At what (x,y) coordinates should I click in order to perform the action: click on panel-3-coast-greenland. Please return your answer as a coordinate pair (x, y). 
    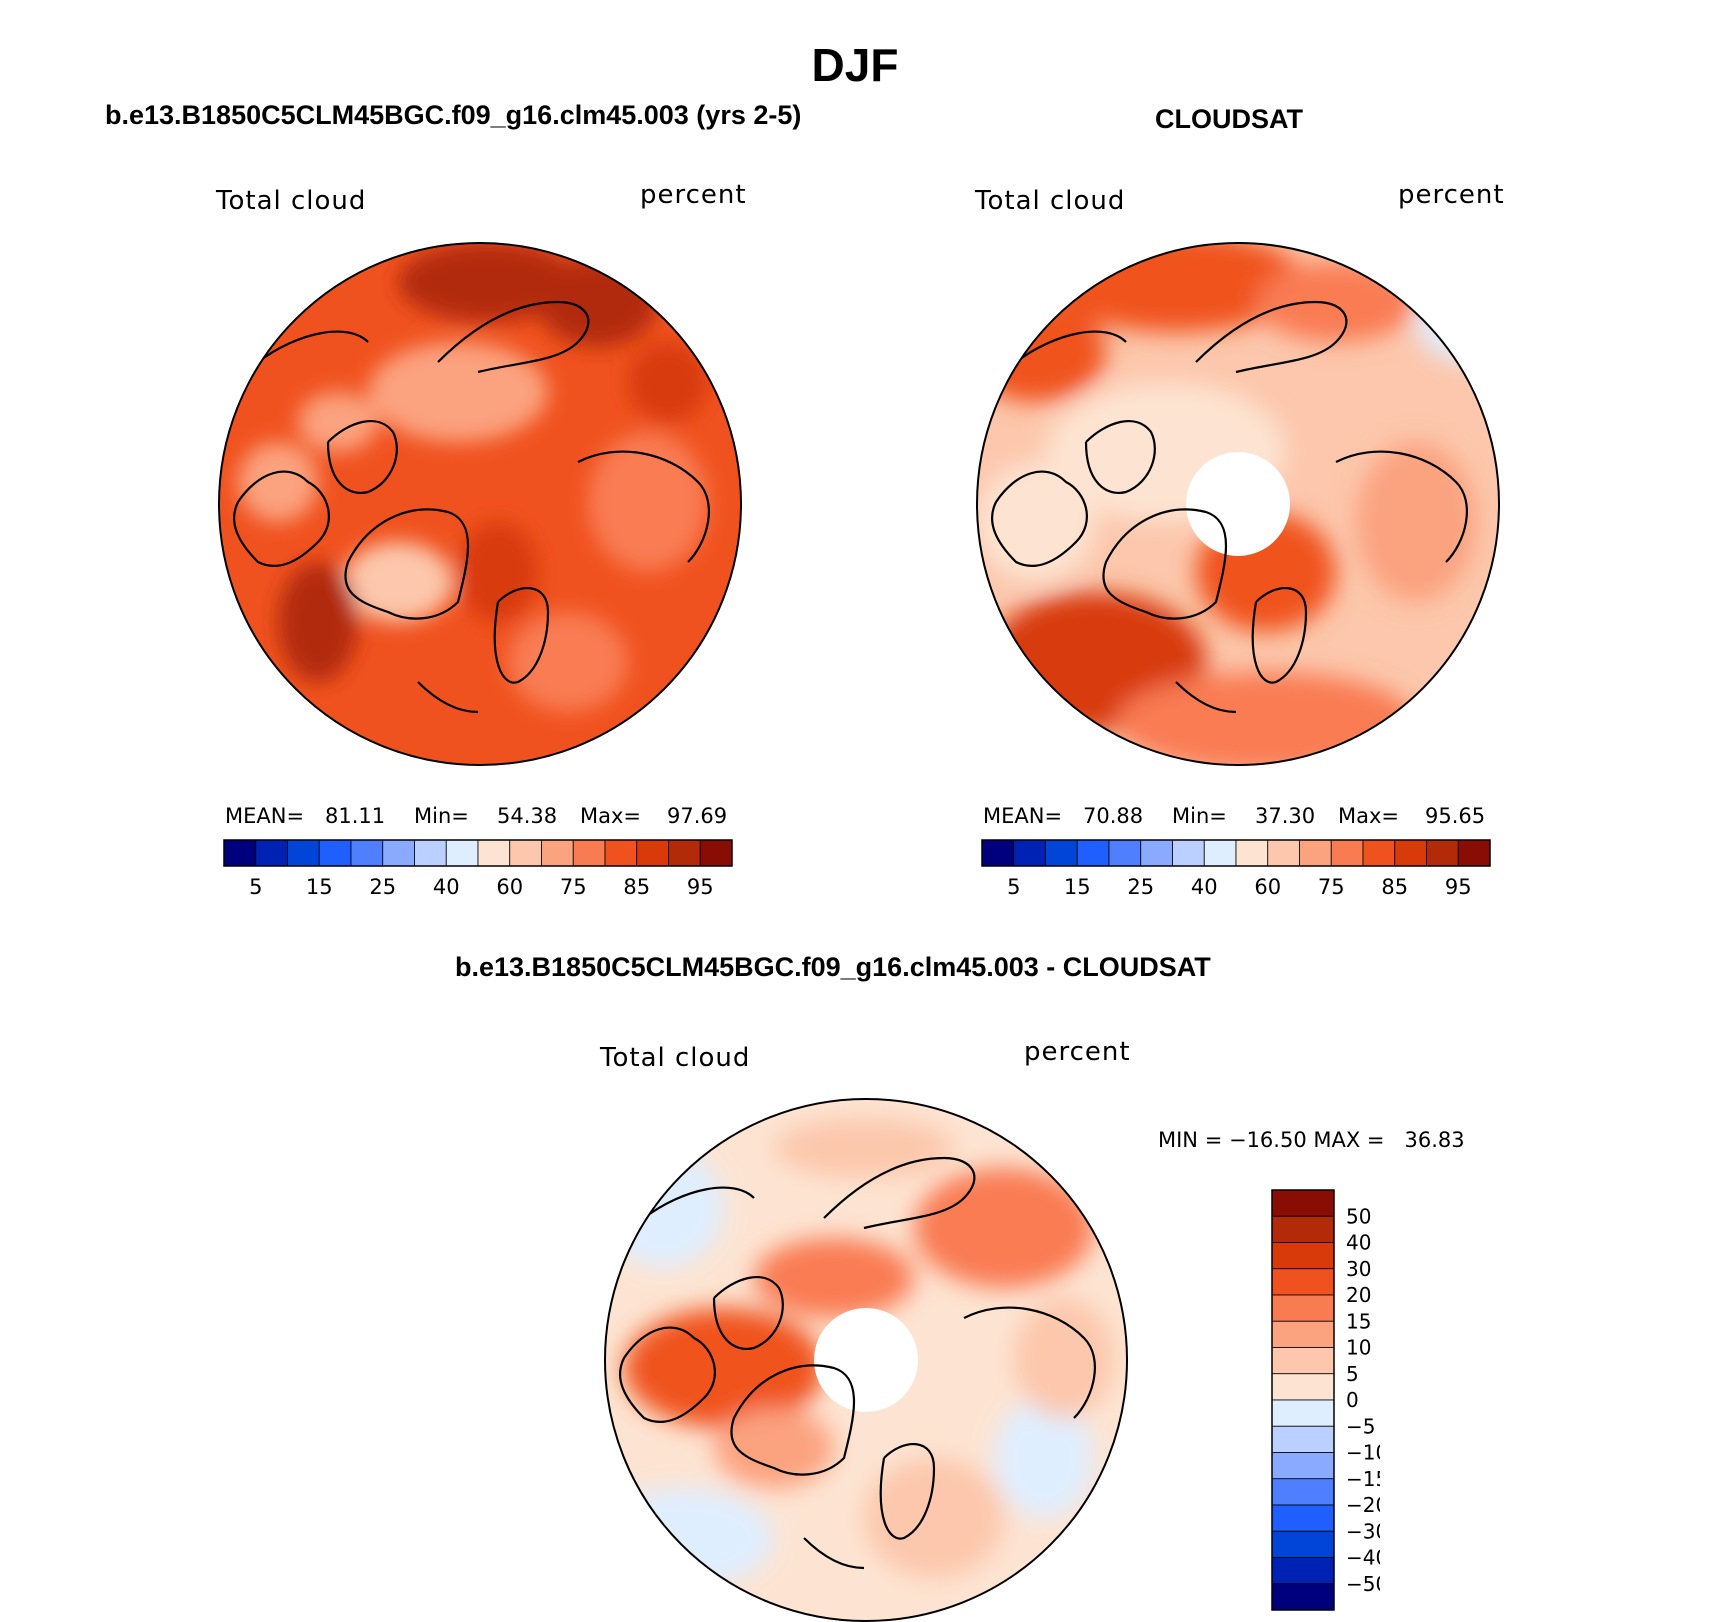
    Looking at the image, I should click on (792, 1420).